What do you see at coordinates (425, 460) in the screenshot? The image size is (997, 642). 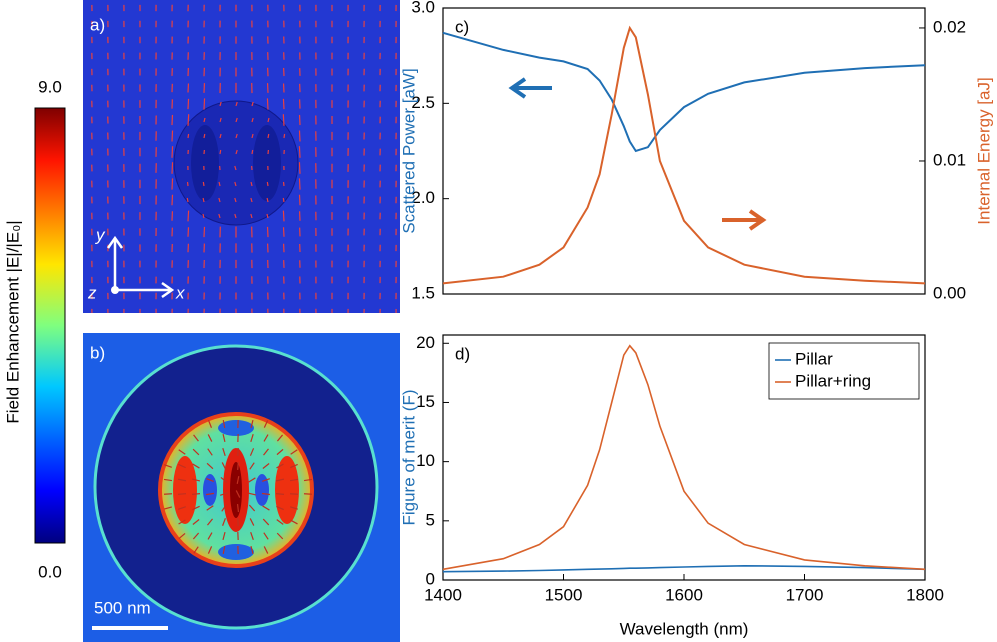 I see `y-tick-label: 10` at bounding box center [425, 460].